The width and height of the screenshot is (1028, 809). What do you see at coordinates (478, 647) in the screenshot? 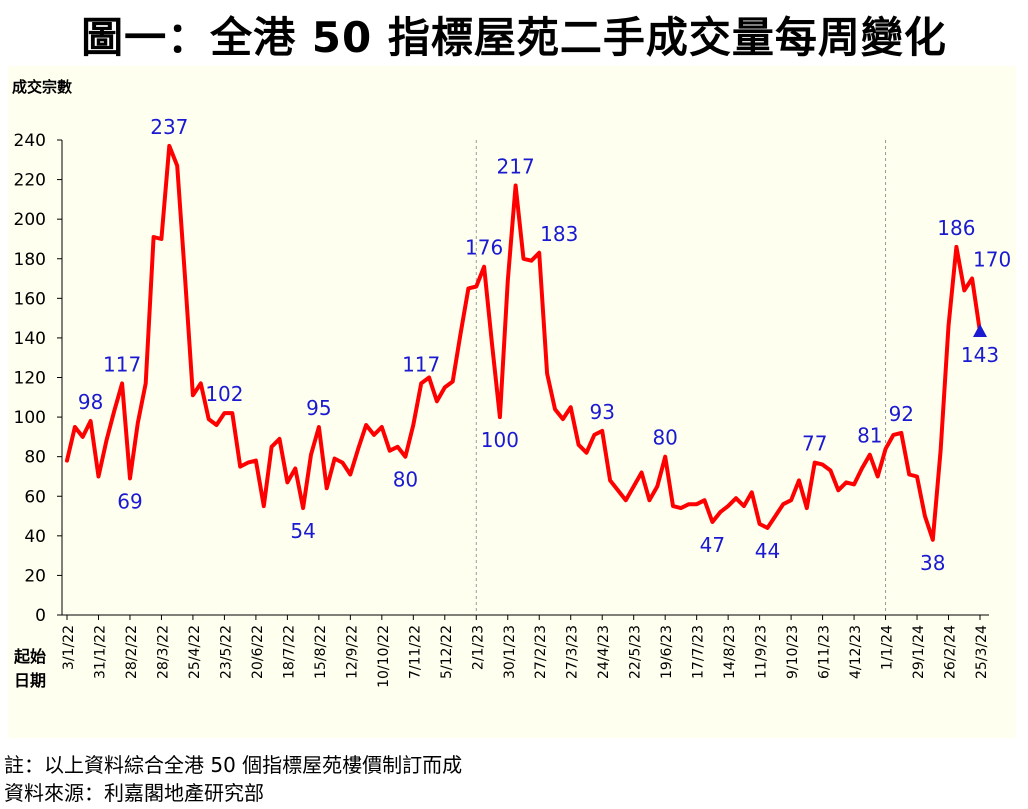
I see `x-tick-label: 2/1/23` at bounding box center [478, 647].